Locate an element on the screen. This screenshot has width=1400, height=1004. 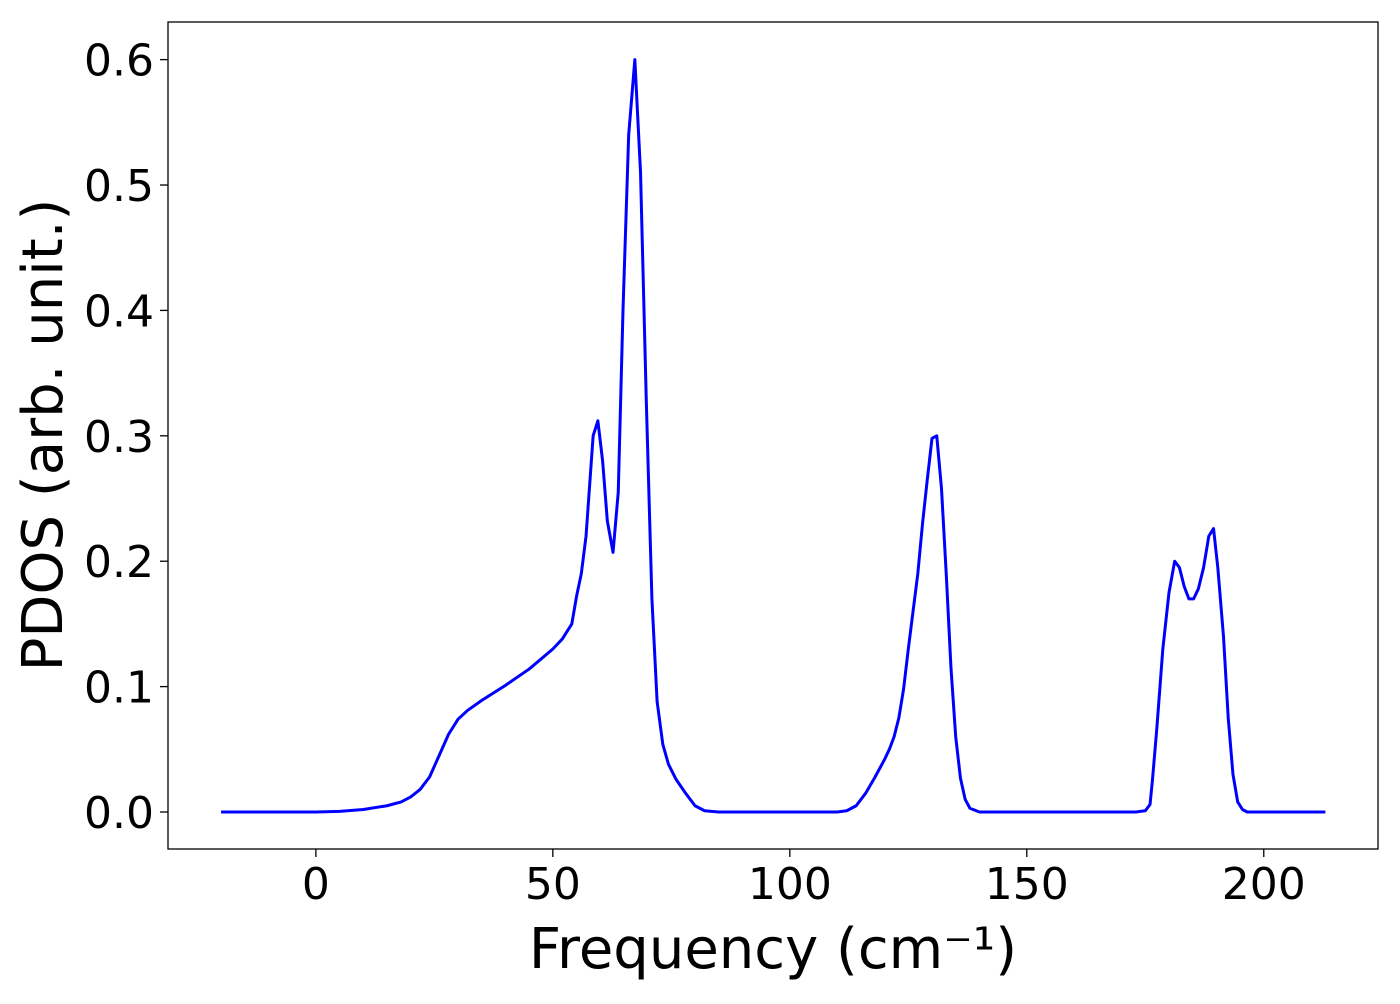
x-tick-label: 150 is located at coordinates (1027, 884).